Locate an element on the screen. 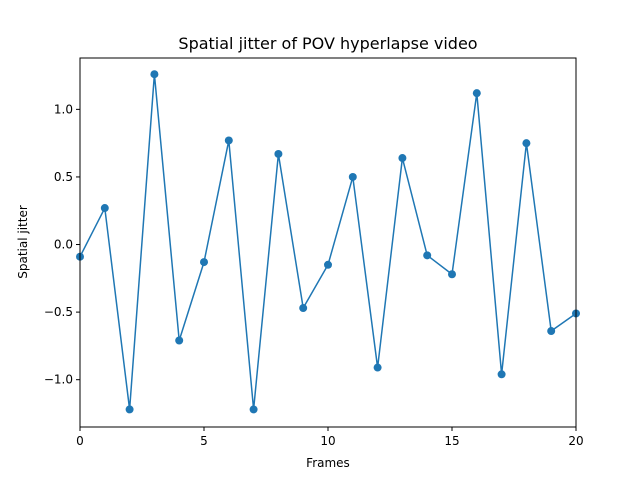  y-axis-label: Spatial jitter is located at coordinates (23, 242).